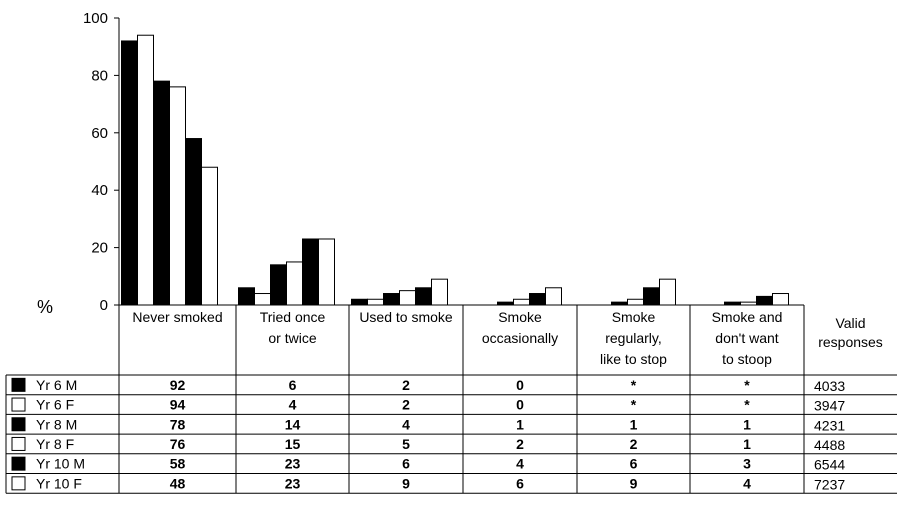 This screenshot has width=897, height=513. Describe the element at coordinates (829, 425) in the screenshot. I see `valid-responses-value: 4231` at that location.